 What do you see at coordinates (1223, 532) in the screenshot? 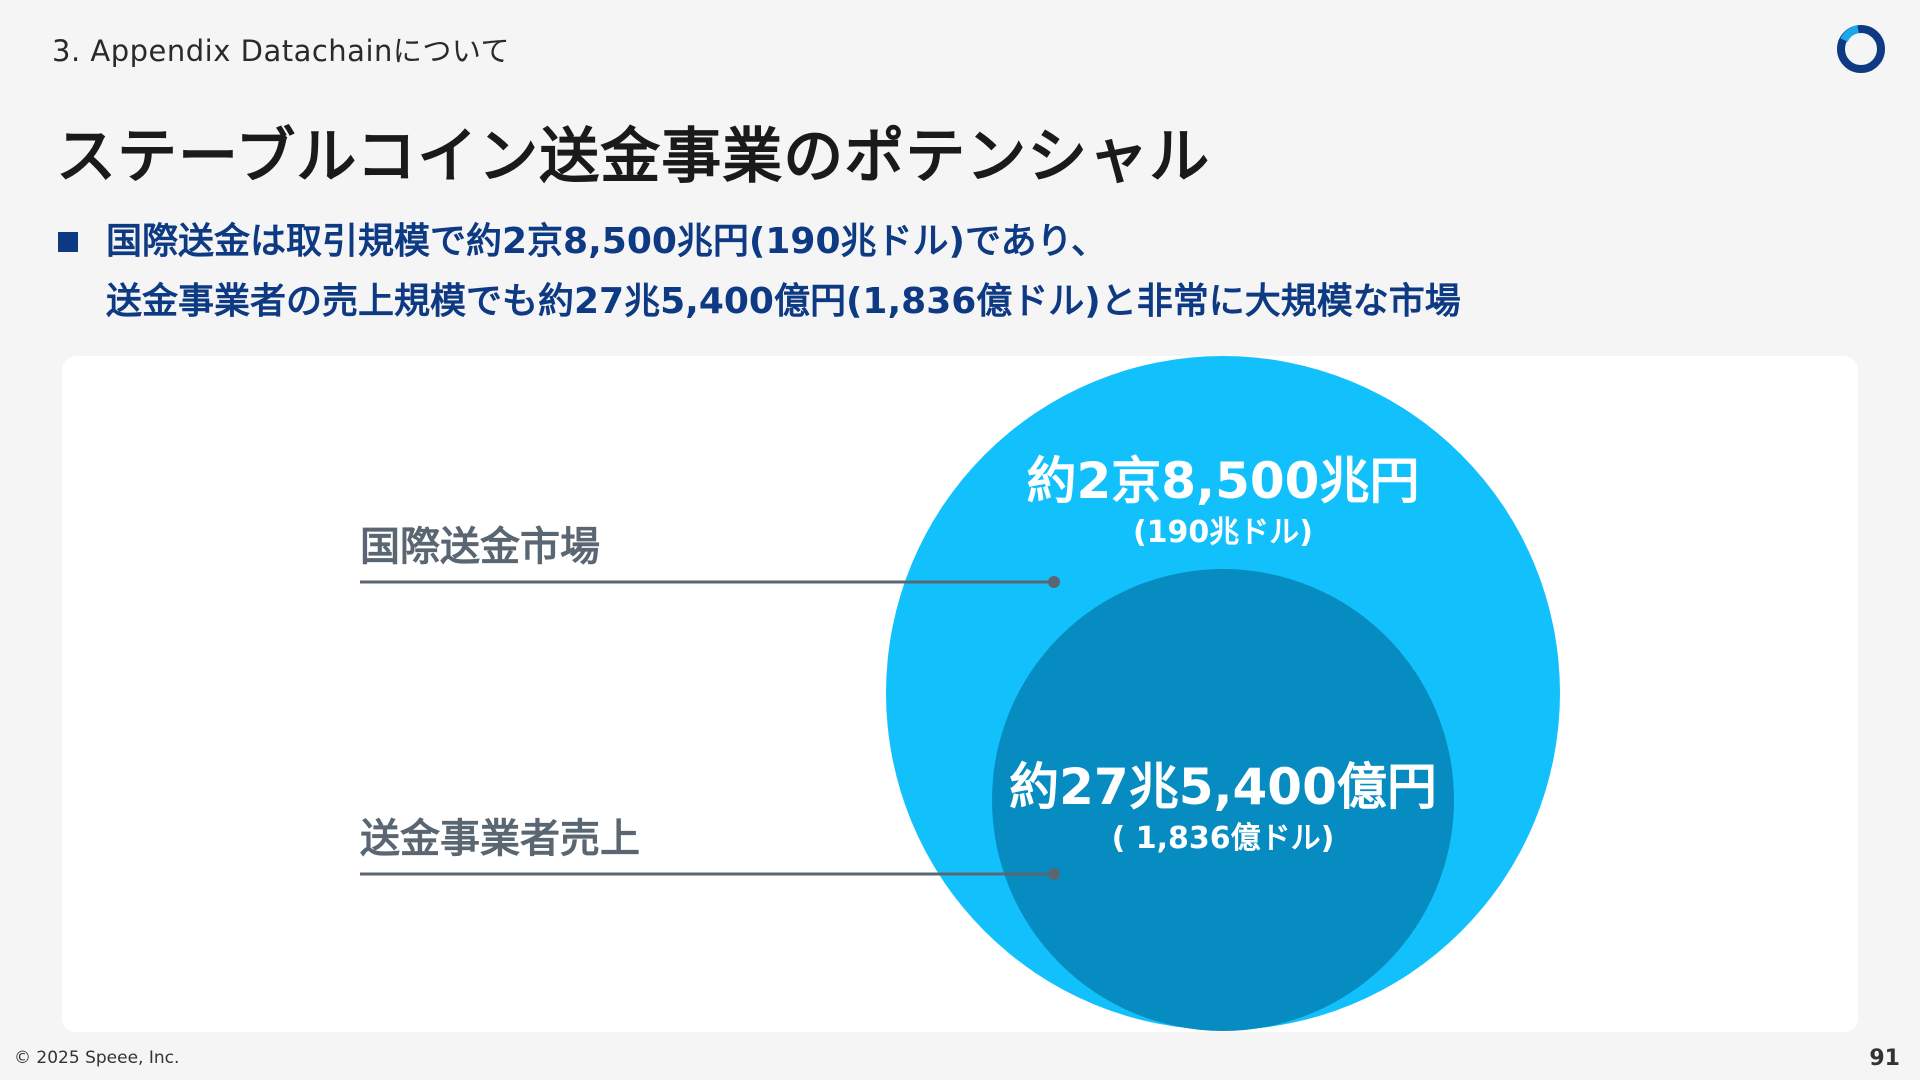
I see `outer-sub-value: (190兆ドル)` at bounding box center [1223, 532].